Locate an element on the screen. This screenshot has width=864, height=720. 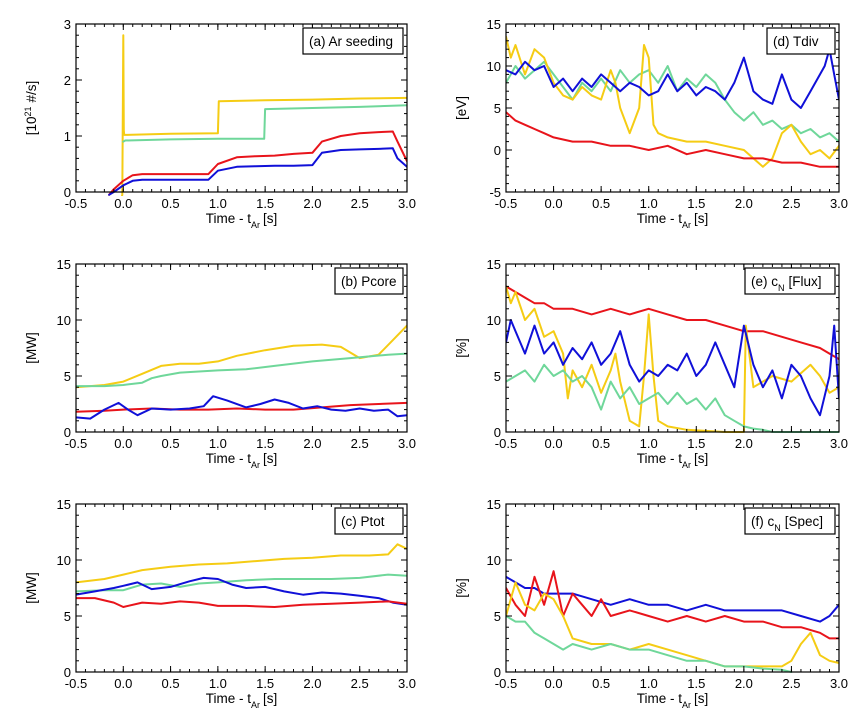
y-tick-label: 2 is located at coordinates (67, 80).